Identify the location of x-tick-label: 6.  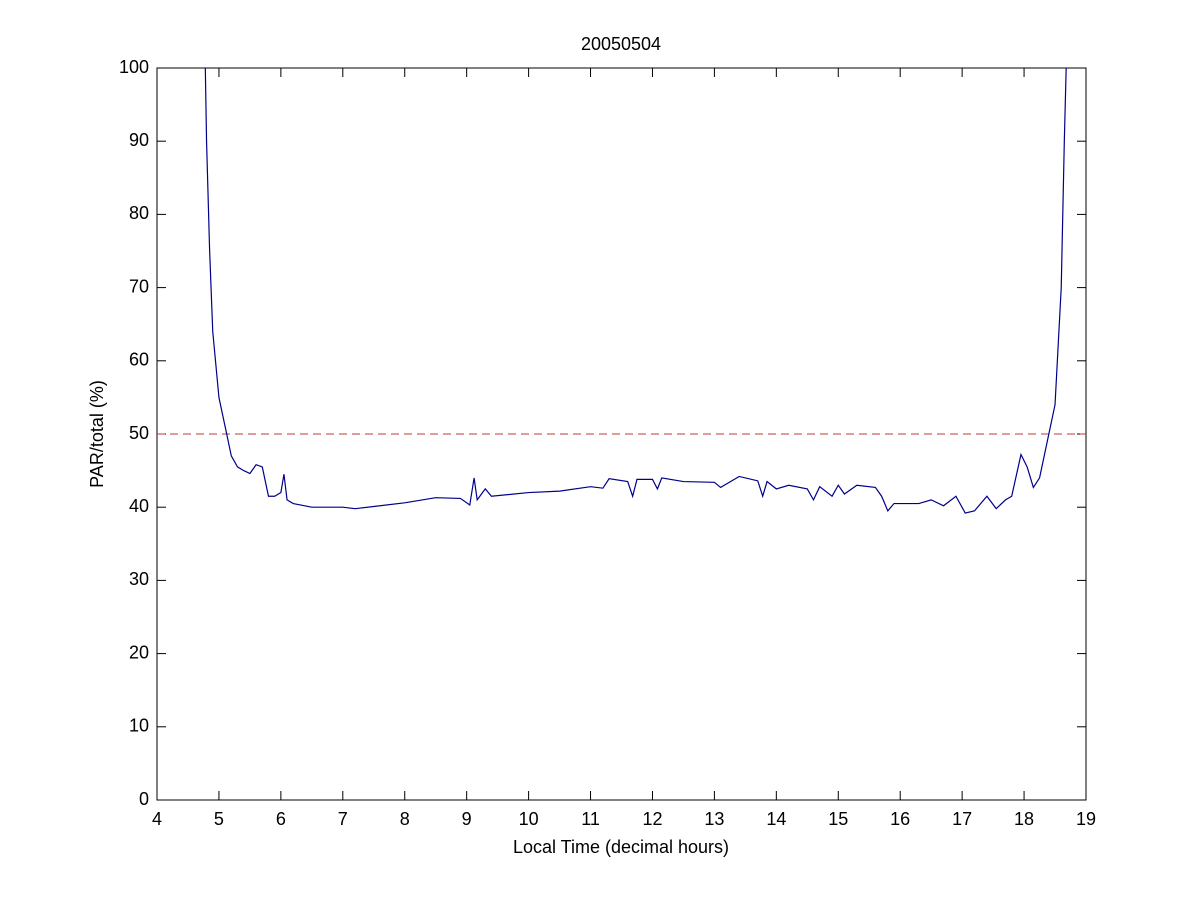
(281, 819).